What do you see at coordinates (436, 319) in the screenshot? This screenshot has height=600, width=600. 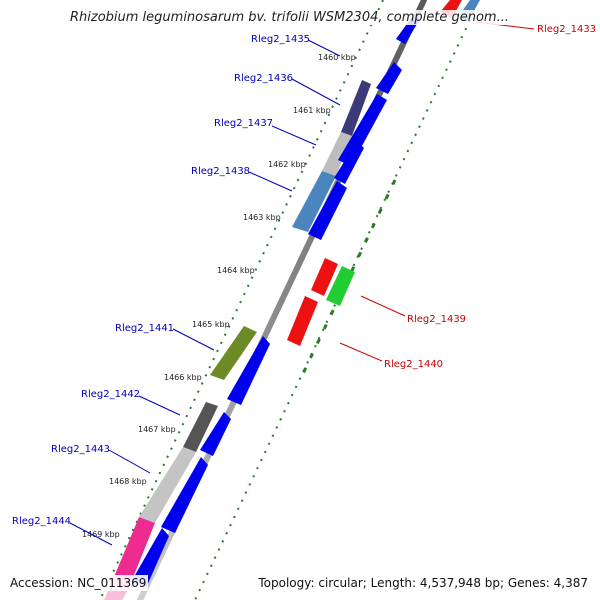 I see `gene-label-1439: Rleg2_1439` at bounding box center [436, 319].